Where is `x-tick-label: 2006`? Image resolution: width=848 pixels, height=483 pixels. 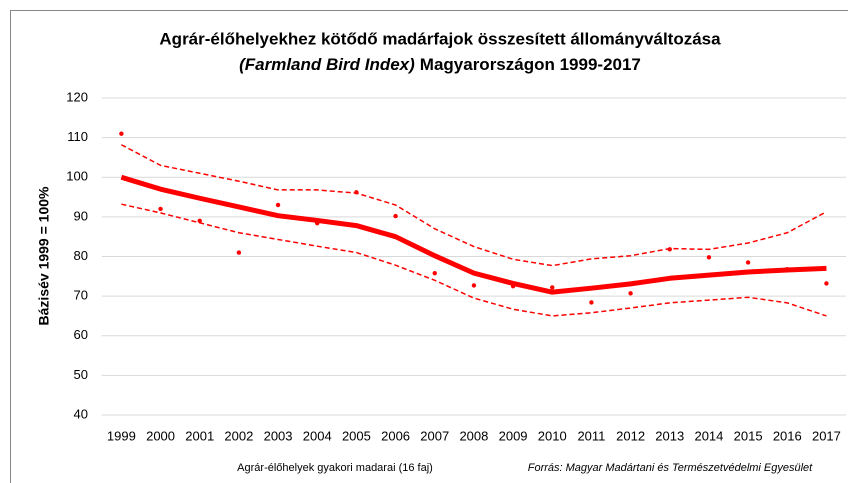 x-tick-label: 2006 is located at coordinates (395, 435).